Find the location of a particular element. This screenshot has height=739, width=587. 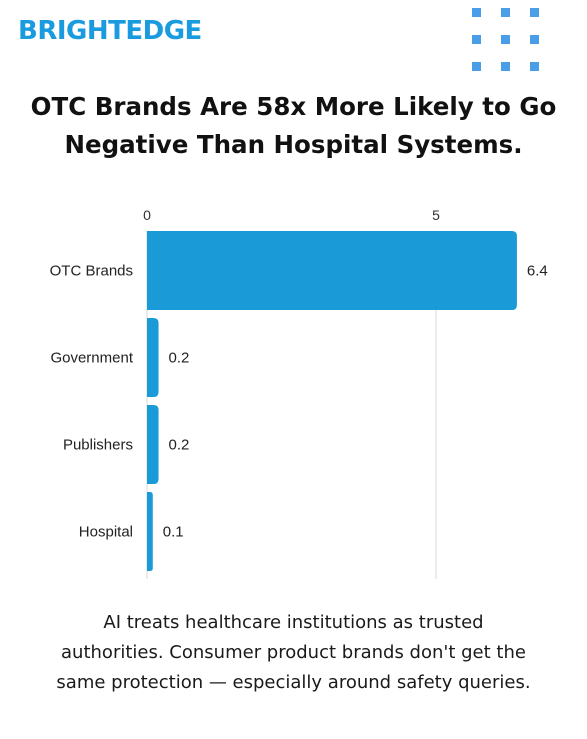

brightedge-logo: BRIGHTEDGE is located at coordinates (110, 31).